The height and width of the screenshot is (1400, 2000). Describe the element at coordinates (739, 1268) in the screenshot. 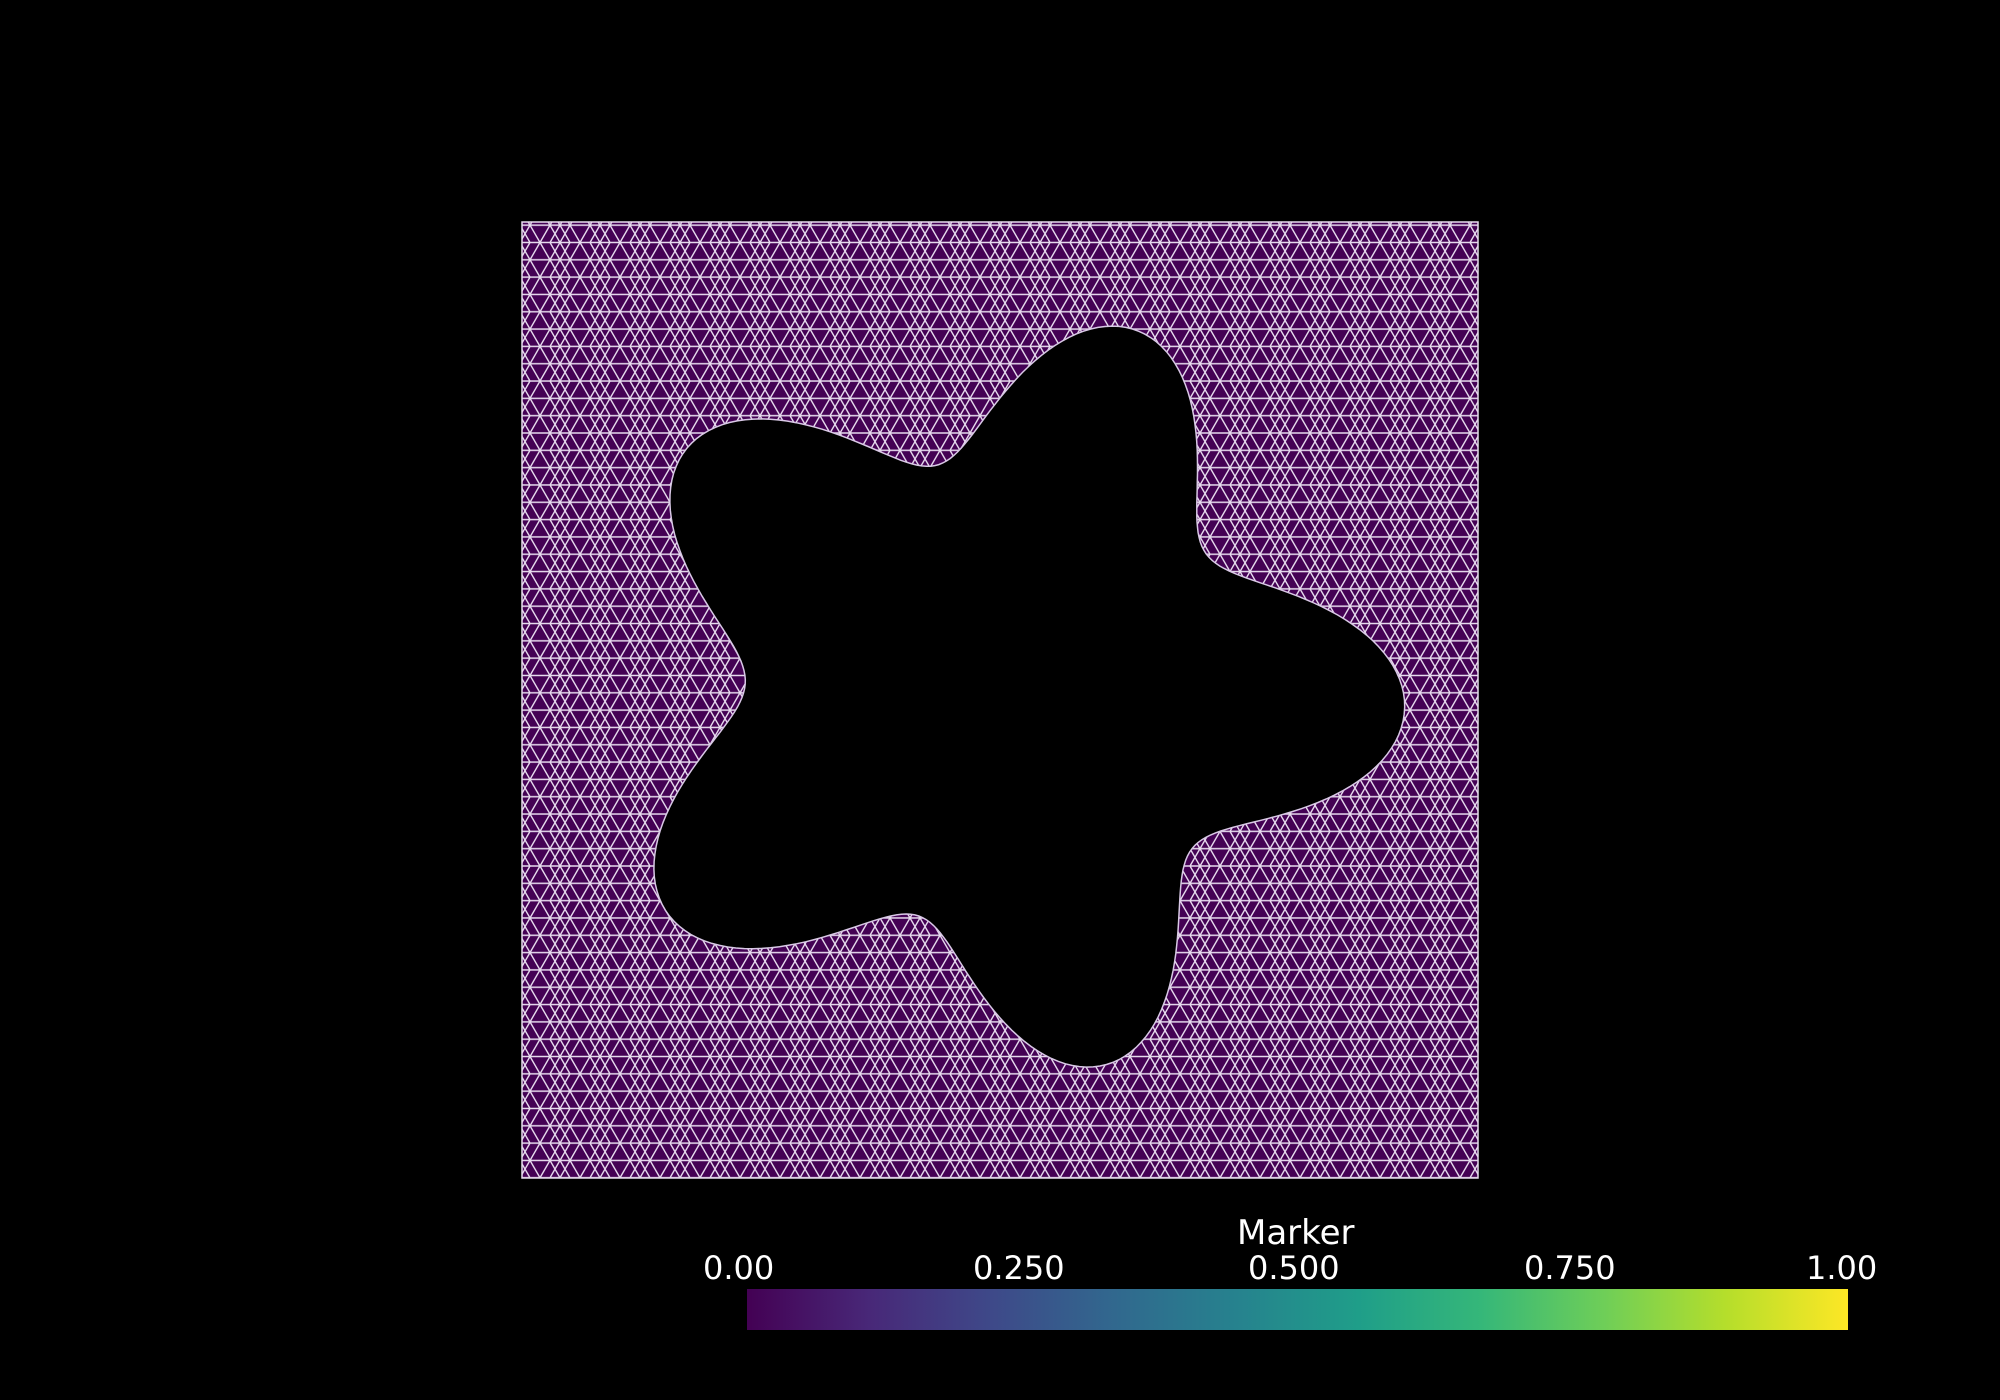

I see `colorbar-tick-0: 0.00` at that location.